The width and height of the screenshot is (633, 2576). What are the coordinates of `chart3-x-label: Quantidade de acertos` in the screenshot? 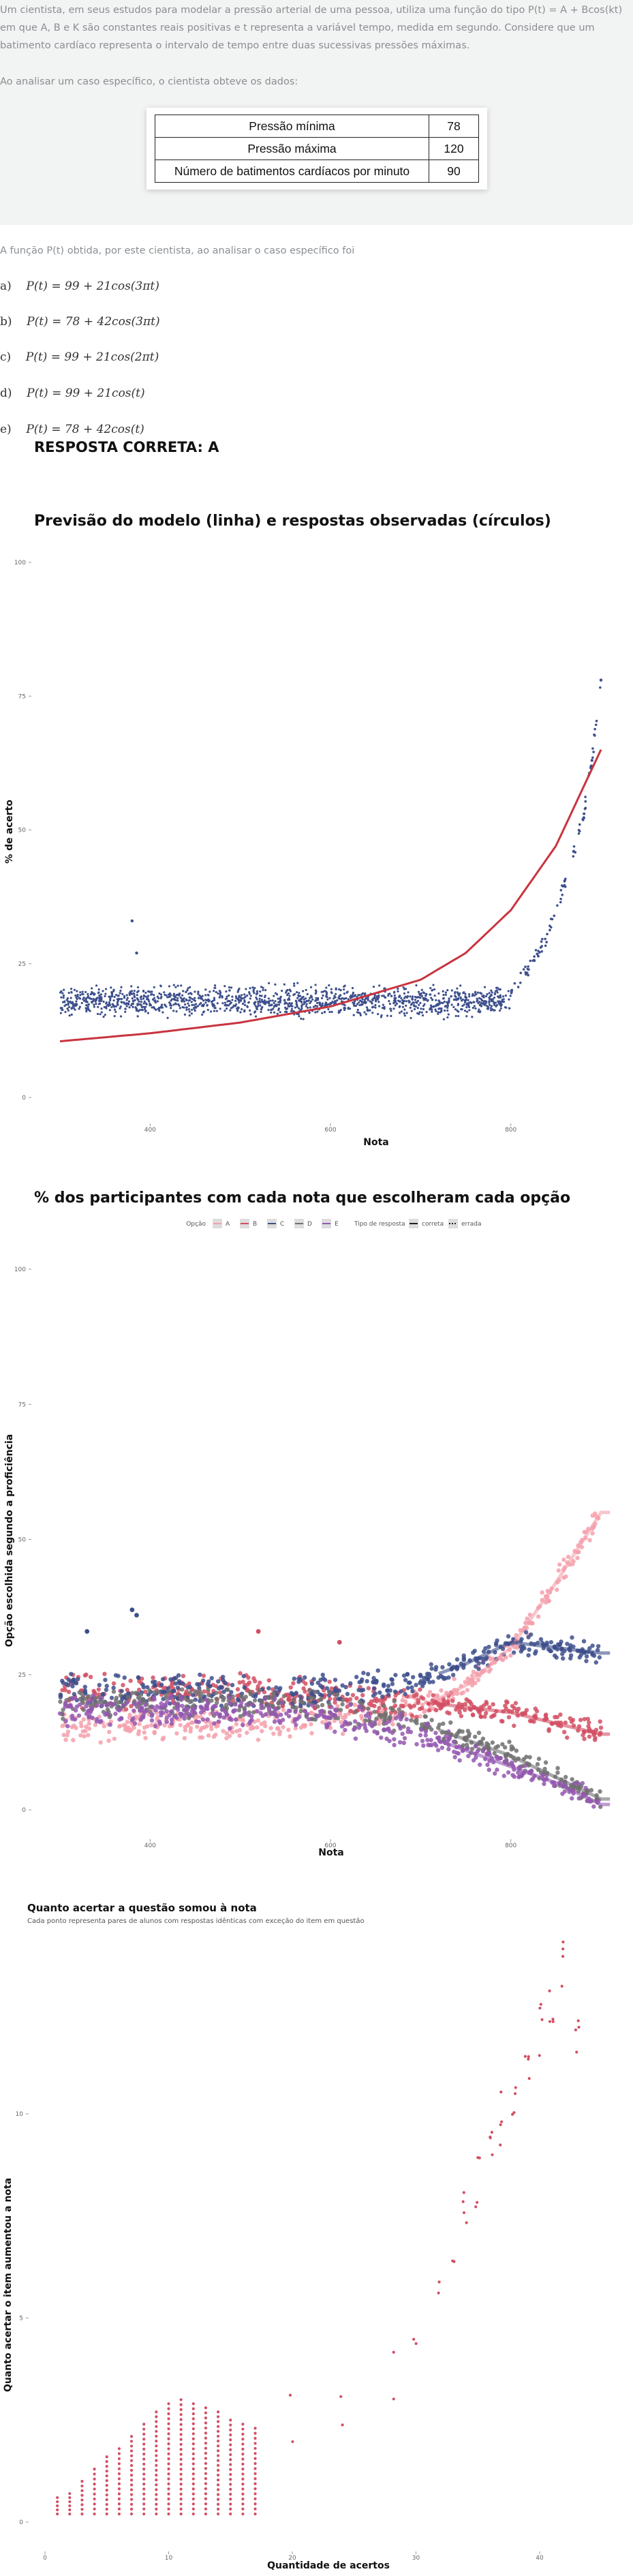 It's located at (328, 2566).